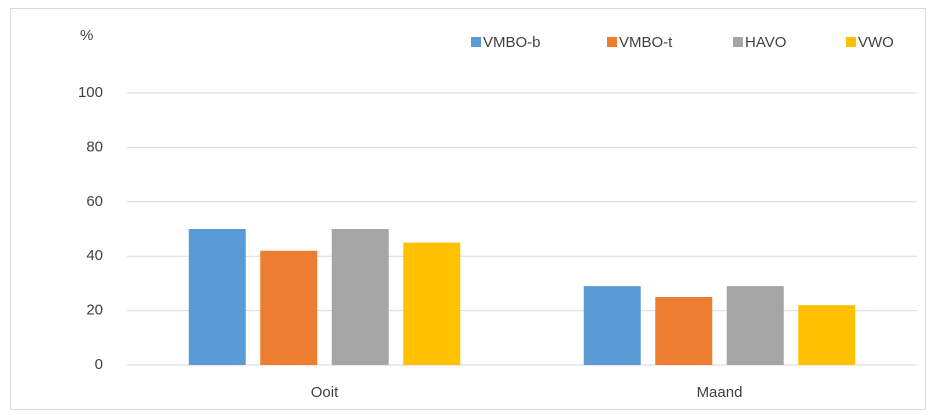 This screenshot has height=417, width=936. What do you see at coordinates (325, 392) in the screenshot?
I see `x-tick-label: Ooit` at bounding box center [325, 392].